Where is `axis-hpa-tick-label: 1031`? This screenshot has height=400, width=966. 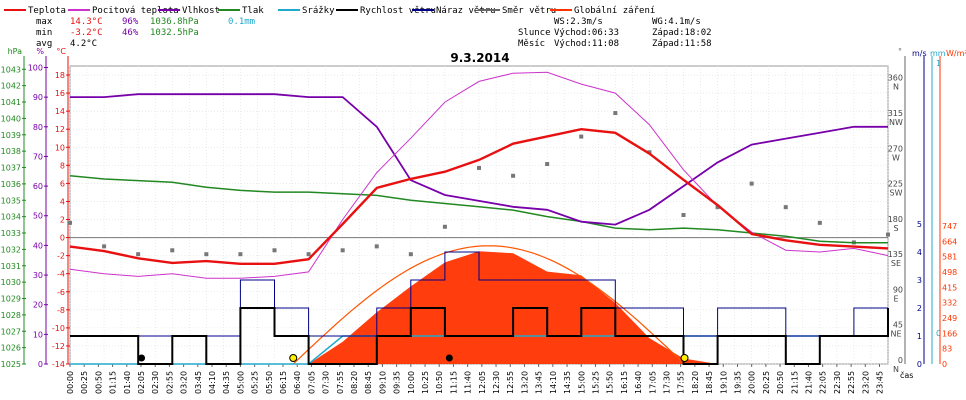
axis-hpa-tick-label: 1031 is located at coordinates (11, 266).